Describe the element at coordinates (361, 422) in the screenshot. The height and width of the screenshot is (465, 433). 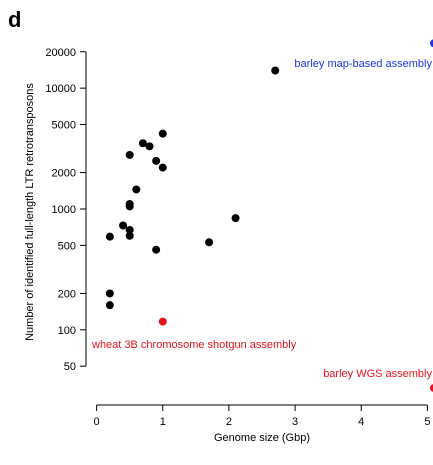
I see `x-tick-label: 4` at that location.